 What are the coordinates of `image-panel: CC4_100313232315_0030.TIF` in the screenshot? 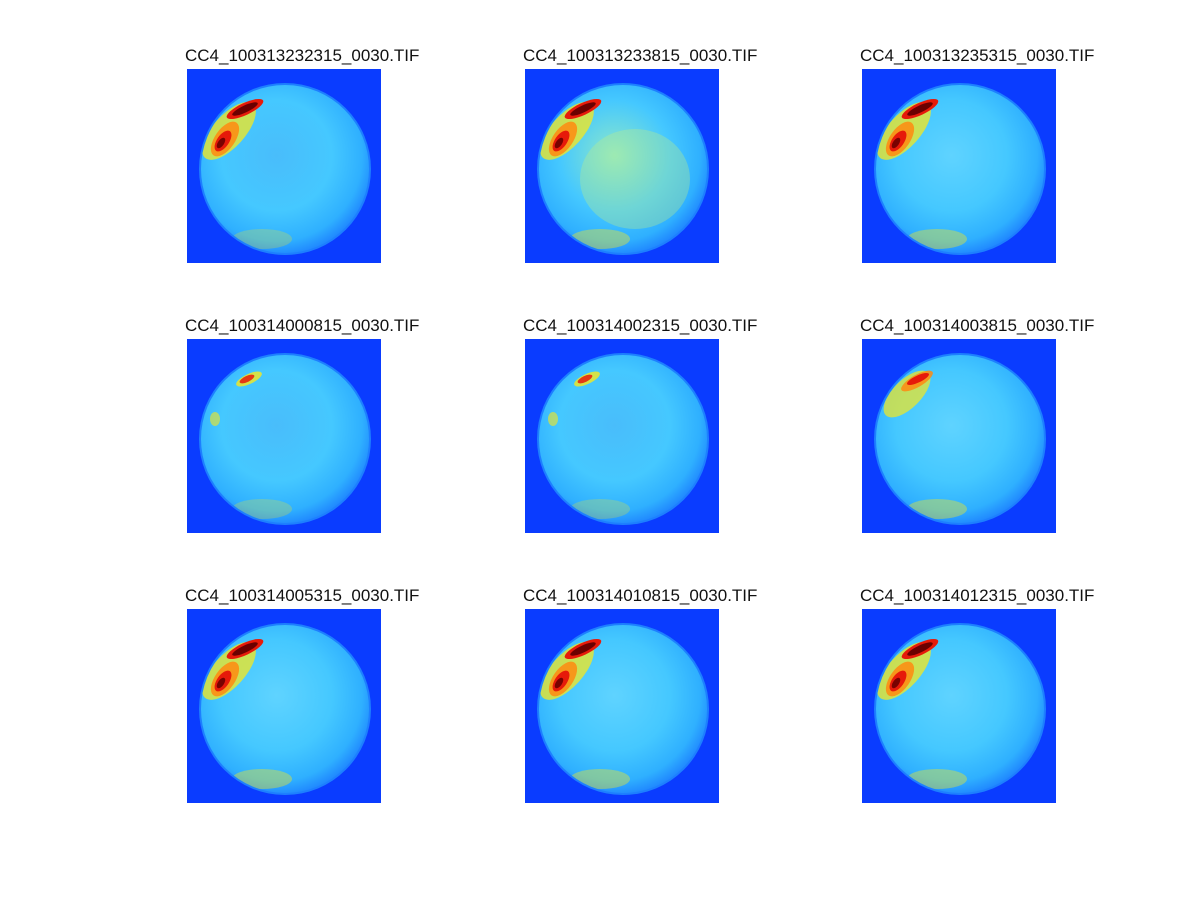 It's located at (325, 165).